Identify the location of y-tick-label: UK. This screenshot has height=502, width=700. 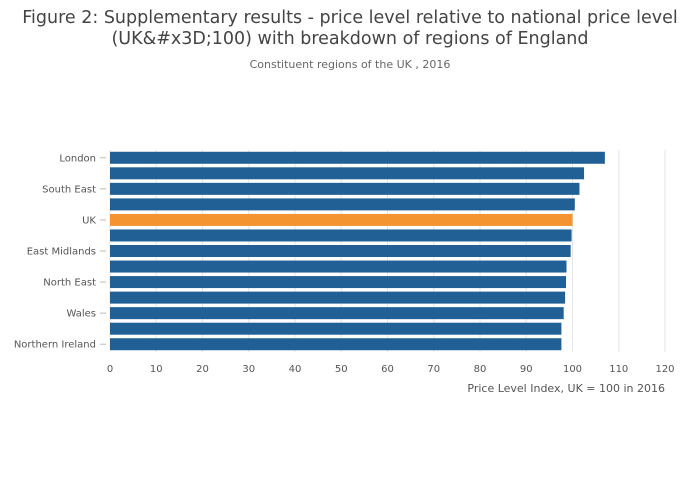
(89, 220).